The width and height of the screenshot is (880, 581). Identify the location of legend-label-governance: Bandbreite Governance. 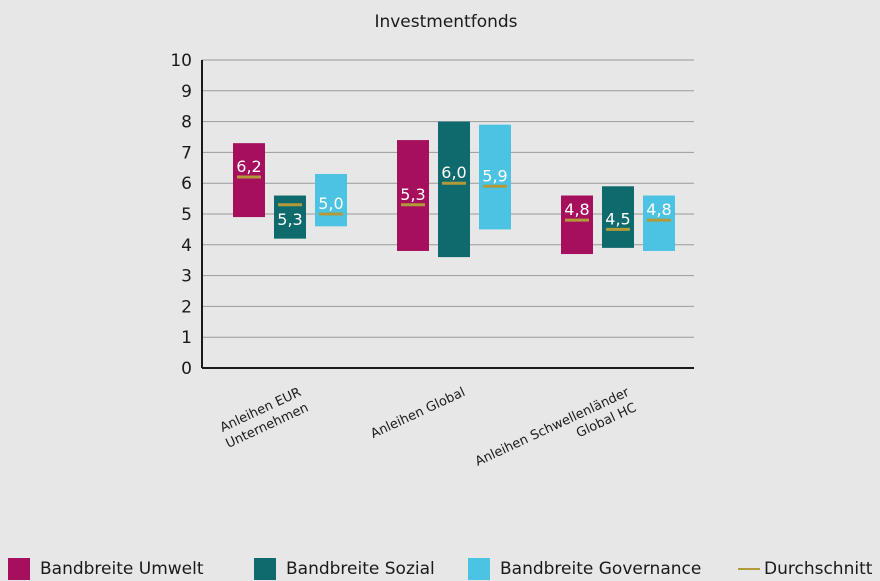
(601, 569).